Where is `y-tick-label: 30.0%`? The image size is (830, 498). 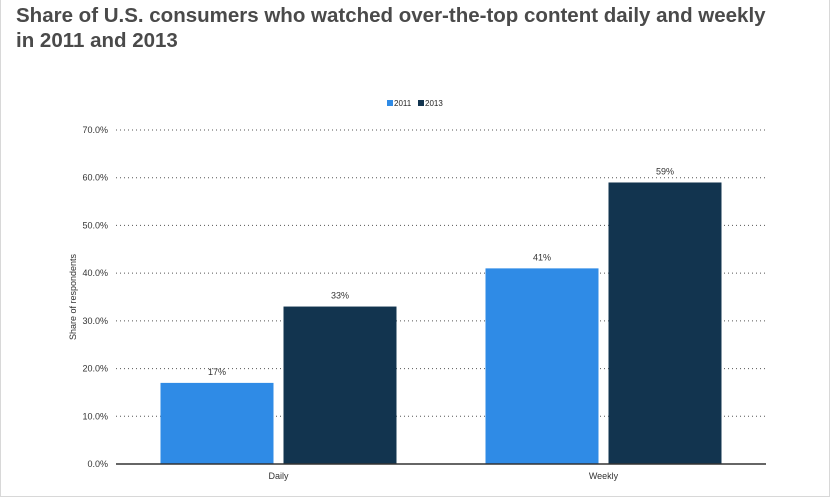
y-tick-label: 30.0% is located at coordinates (95, 321).